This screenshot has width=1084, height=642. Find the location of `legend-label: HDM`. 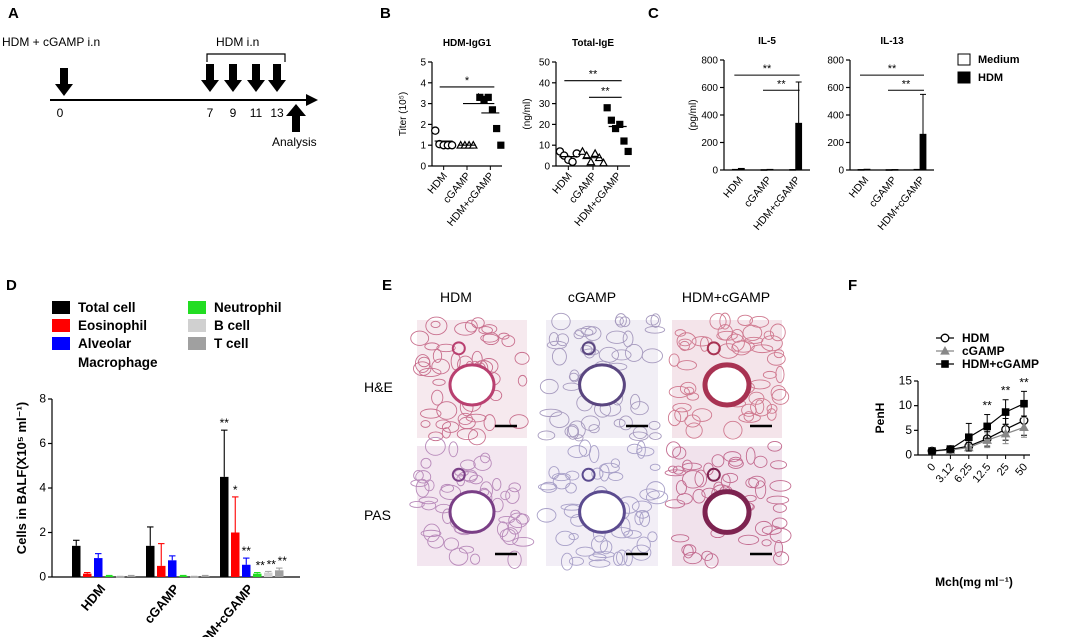

legend-label: HDM is located at coordinates (975, 338).